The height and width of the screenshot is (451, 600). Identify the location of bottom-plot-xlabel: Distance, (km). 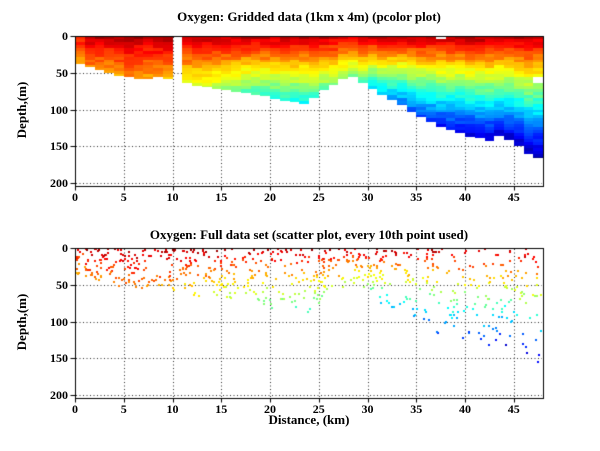
(309, 419).